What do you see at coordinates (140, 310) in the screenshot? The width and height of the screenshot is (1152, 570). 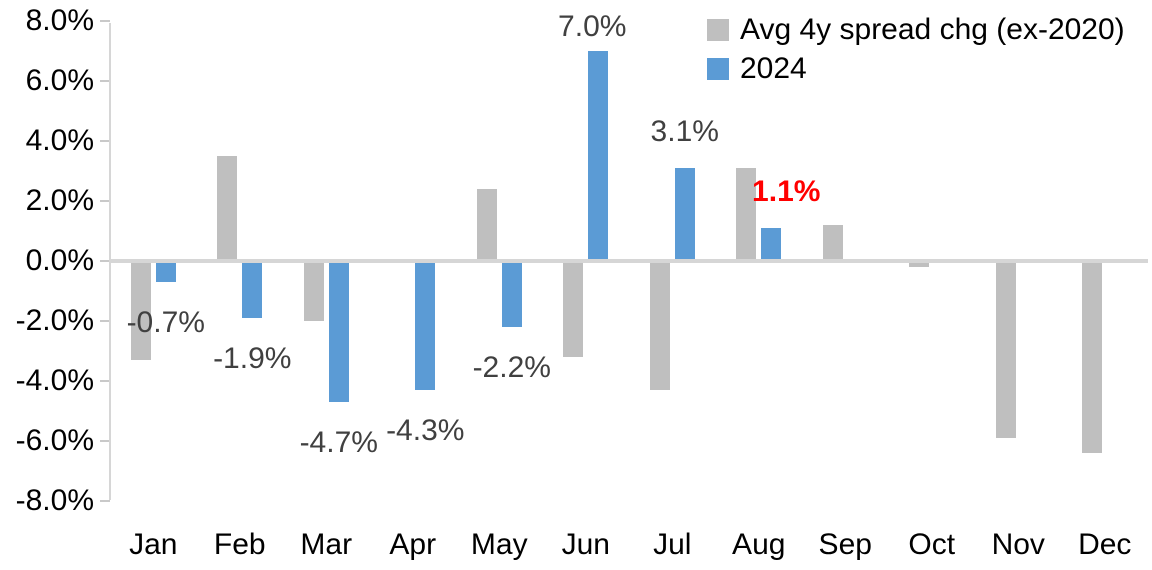 I see `bar-jan-avg` at bounding box center [140, 310].